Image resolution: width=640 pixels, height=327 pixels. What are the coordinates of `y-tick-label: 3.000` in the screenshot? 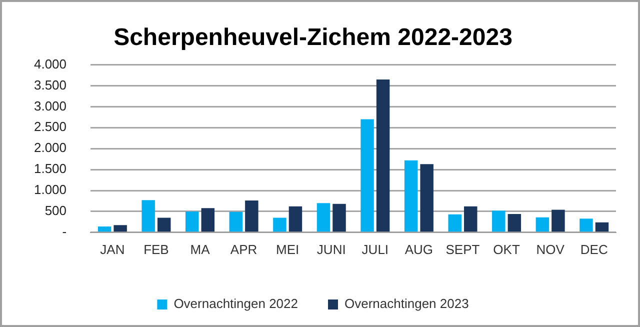 It's located at (50, 106).